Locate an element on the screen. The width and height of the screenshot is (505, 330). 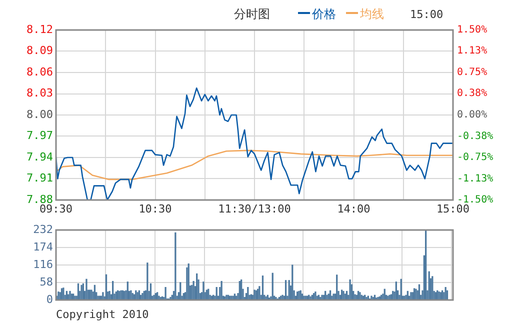
y2-tick-label: -0.75% is located at coordinates (475, 158).